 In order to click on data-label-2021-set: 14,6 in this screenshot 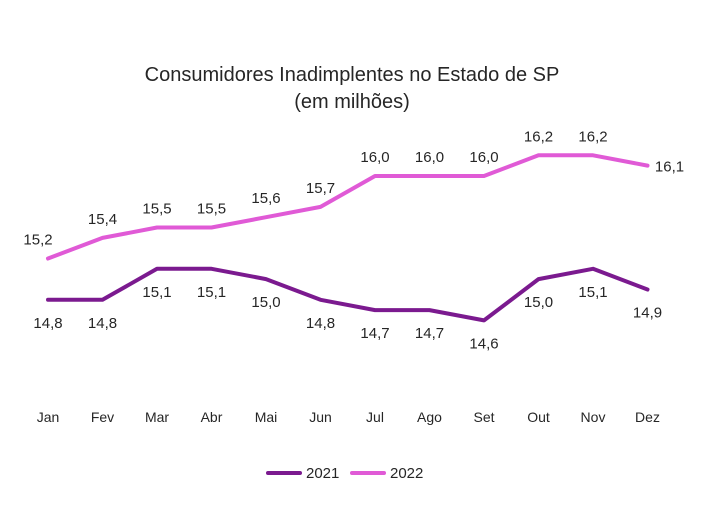, I will do `click(483, 343)`.